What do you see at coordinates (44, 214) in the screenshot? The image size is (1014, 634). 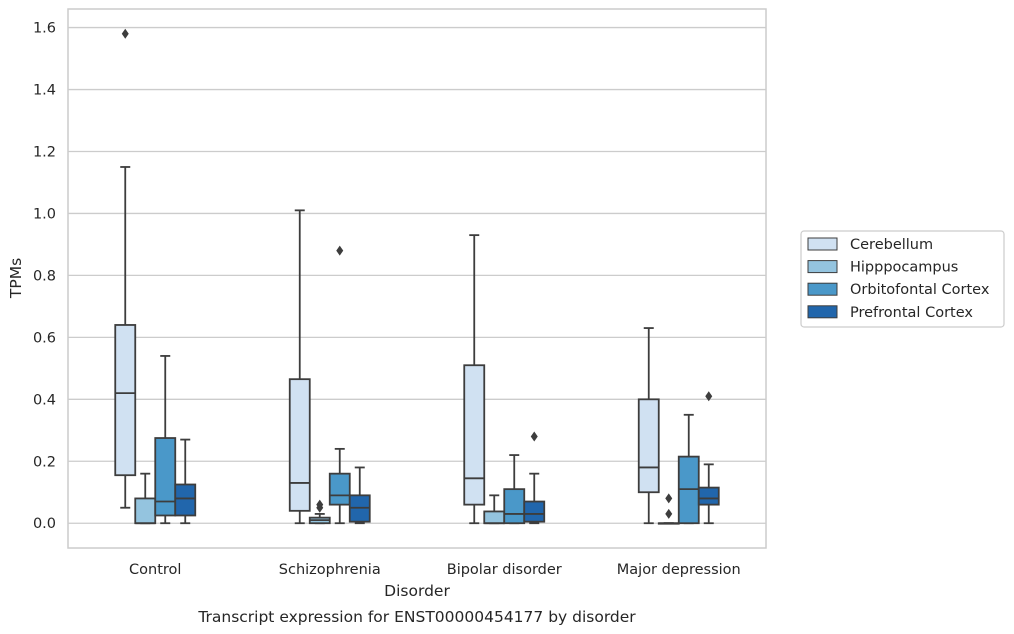 I see `y-tick-label: 1.0` at bounding box center [44, 214].